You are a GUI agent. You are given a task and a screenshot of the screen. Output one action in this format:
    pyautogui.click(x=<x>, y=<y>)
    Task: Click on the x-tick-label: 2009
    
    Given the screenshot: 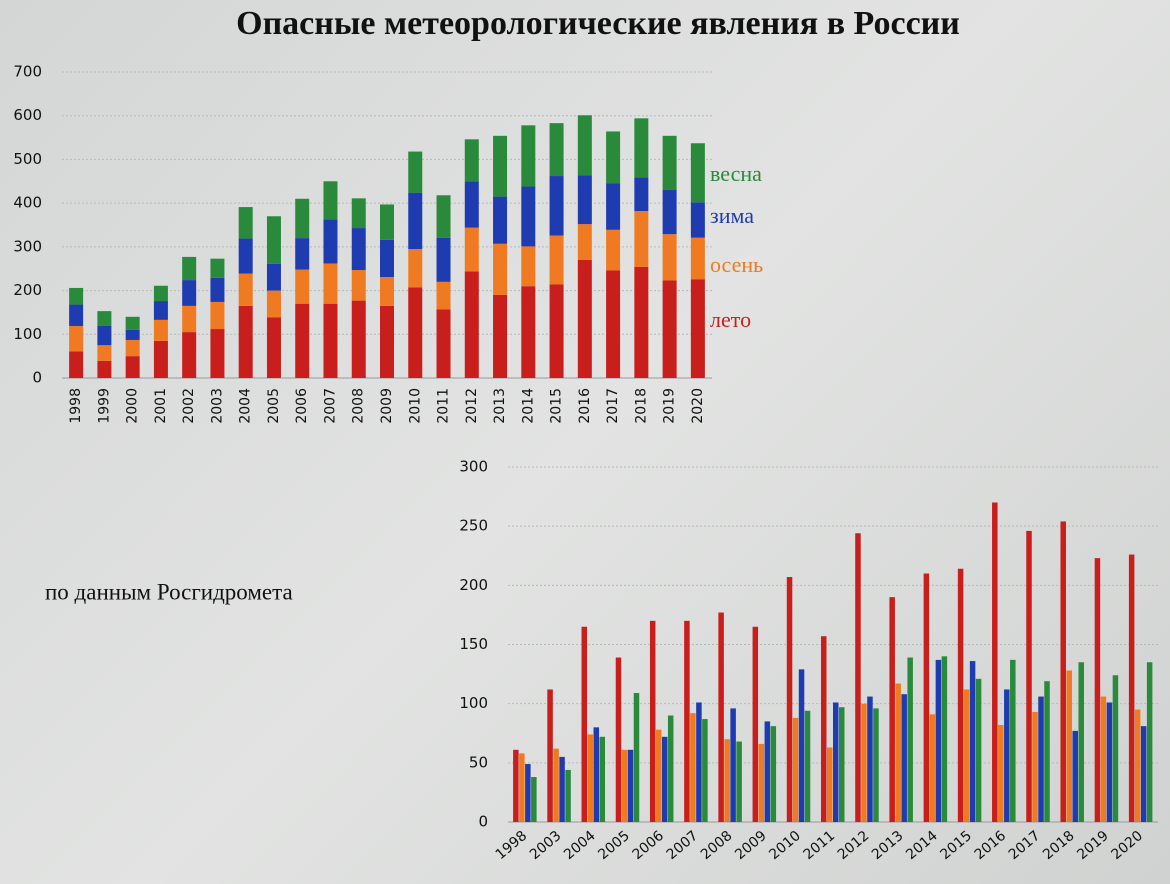 What is the action you would take?
    pyautogui.click(x=751, y=845)
    